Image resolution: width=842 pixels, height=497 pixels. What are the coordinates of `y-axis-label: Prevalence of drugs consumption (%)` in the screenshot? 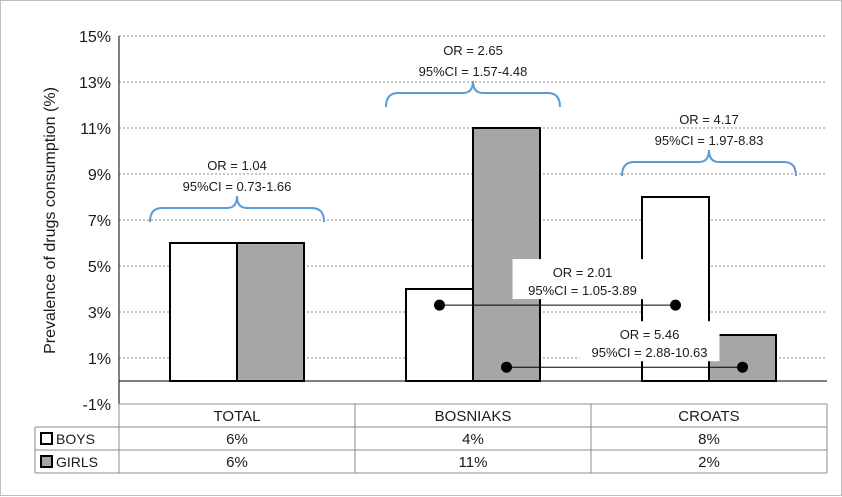 It's located at (50, 220).